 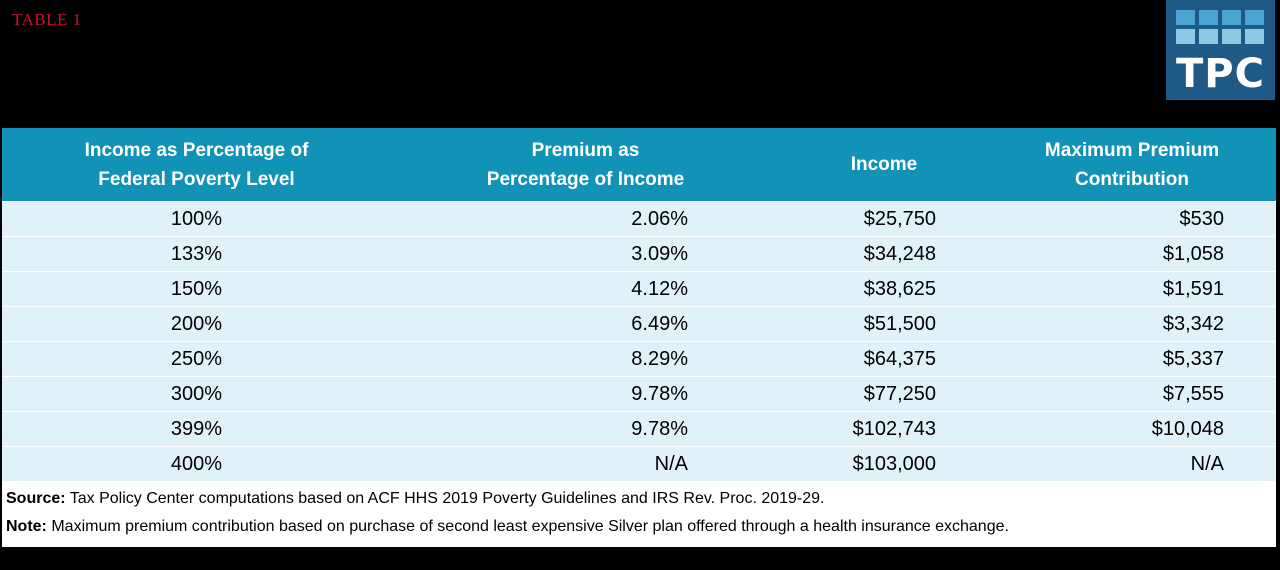 I want to click on table-cell: 150%, so click(x=196, y=289).